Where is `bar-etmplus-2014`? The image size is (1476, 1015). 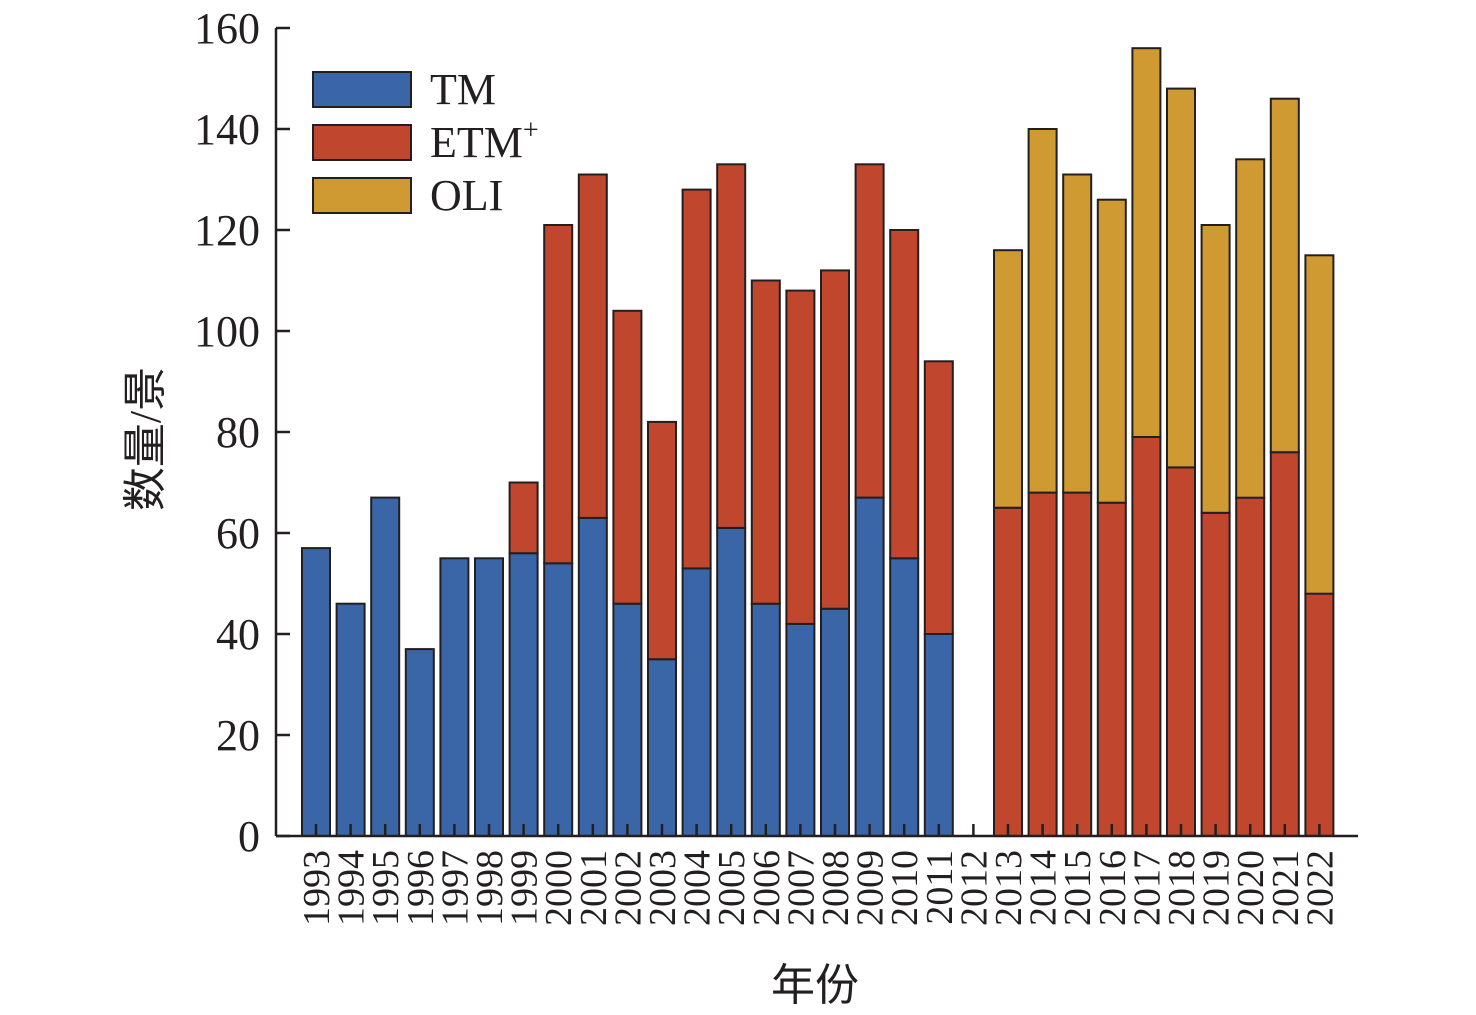
bar-etmplus-2014 is located at coordinates (1042, 664).